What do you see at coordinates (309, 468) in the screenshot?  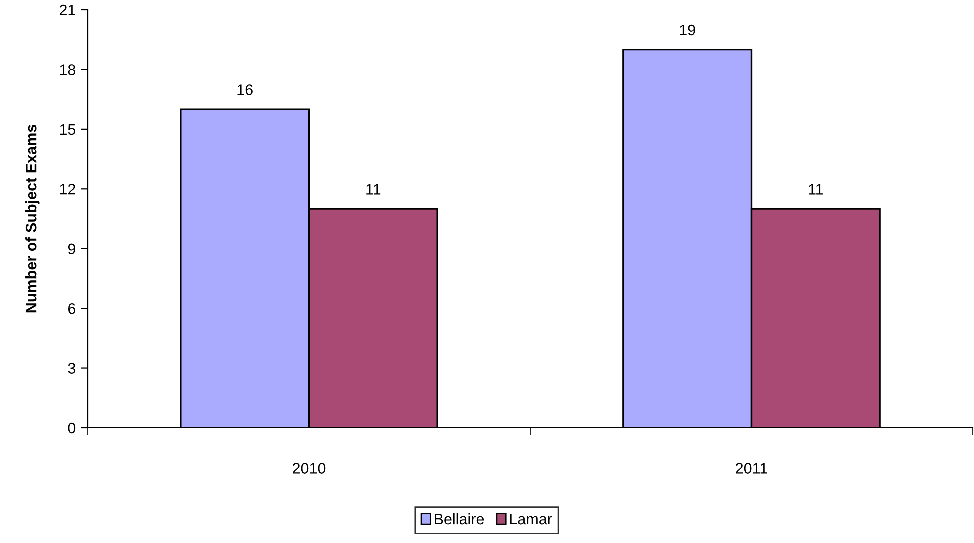 I see `x-tick-label: 2010` at bounding box center [309, 468].